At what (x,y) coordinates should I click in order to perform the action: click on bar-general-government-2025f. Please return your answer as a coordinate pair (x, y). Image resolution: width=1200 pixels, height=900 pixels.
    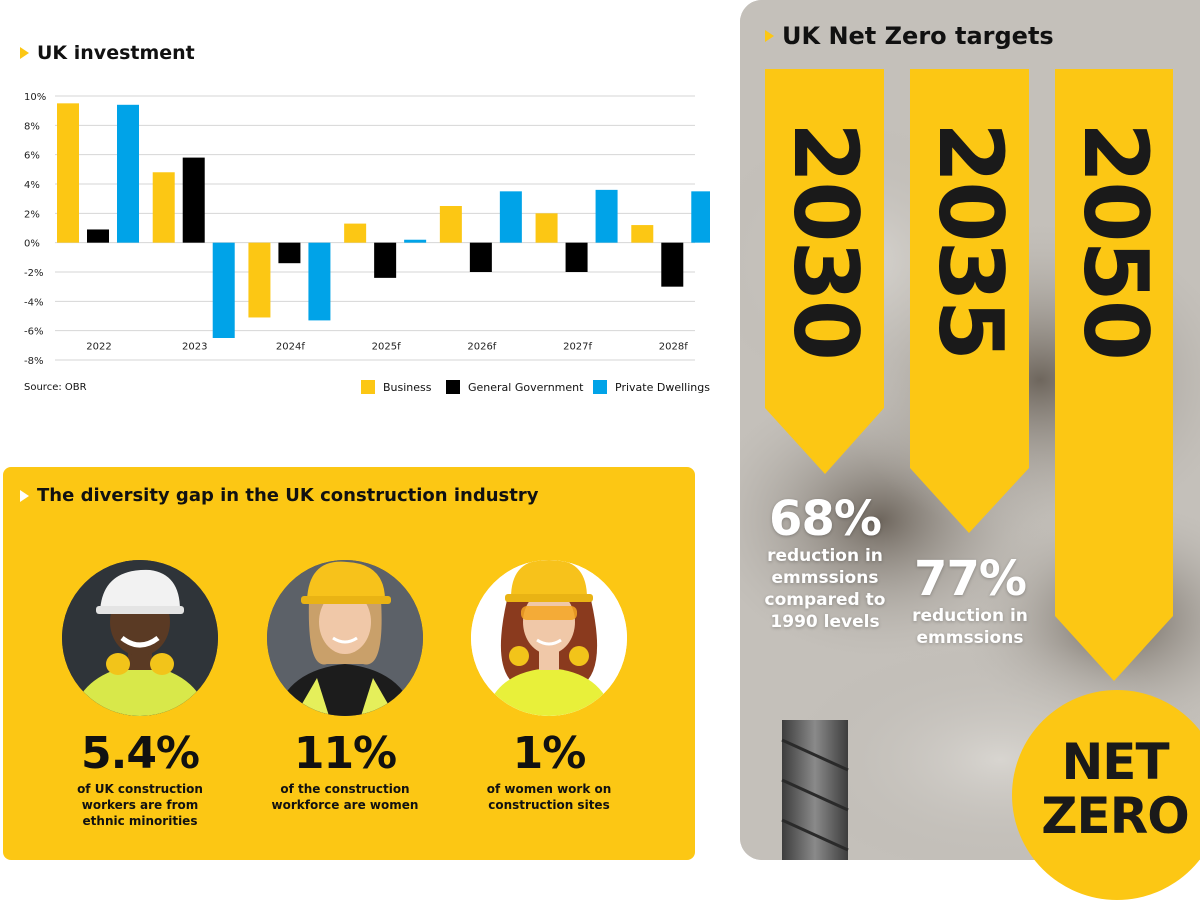
    Looking at the image, I should click on (385, 260).